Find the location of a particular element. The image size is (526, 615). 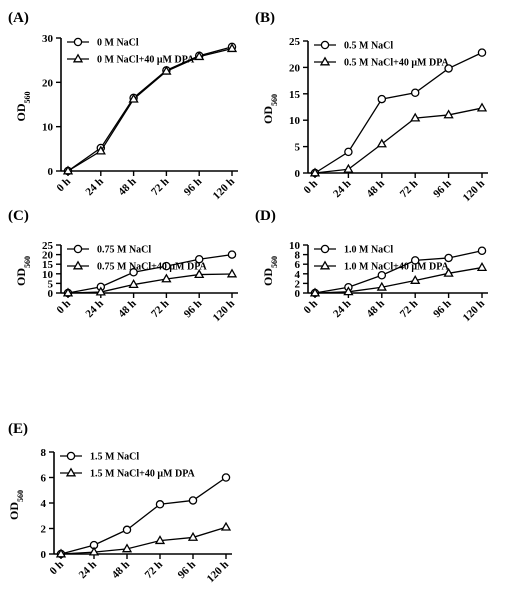

legend-label: 0.5 M NaCl+40 μM DPA is located at coordinates (397, 63).